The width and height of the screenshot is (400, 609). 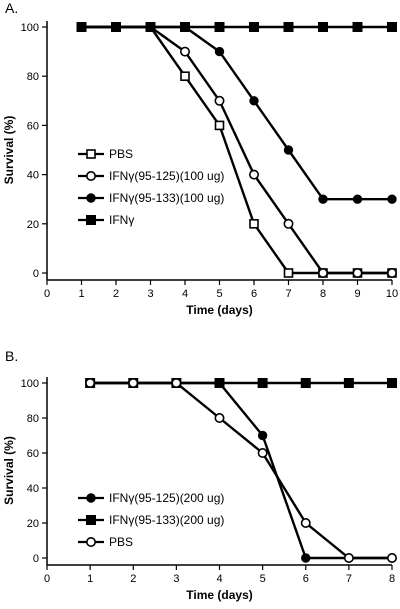 What do you see at coordinates (133, 579) in the screenshot?
I see `x-tick-label: 2` at bounding box center [133, 579].